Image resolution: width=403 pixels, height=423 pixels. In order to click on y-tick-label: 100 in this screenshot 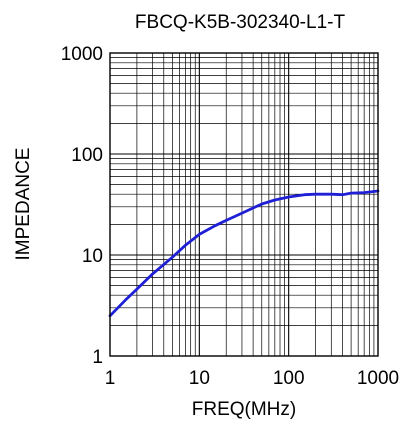, I will do `click(87, 155)`.